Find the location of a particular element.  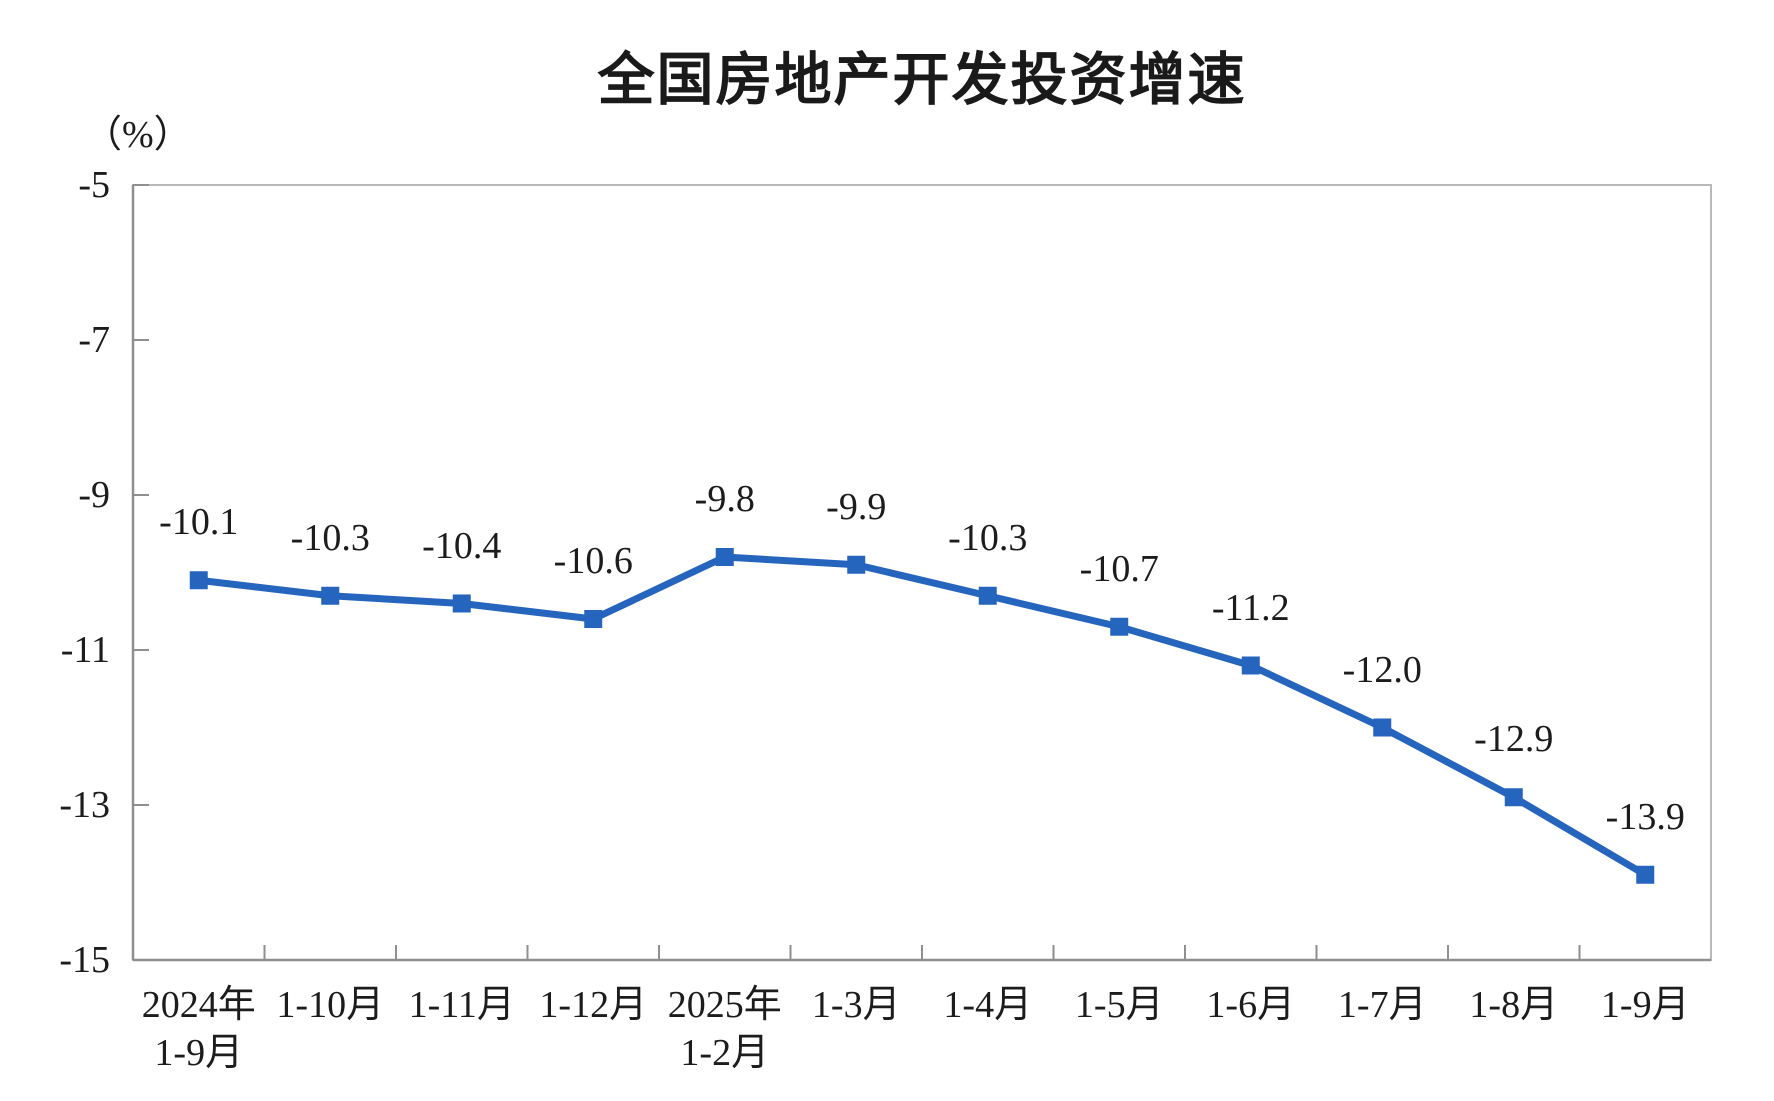

y-tick-label: -13 is located at coordinates (84, 805).